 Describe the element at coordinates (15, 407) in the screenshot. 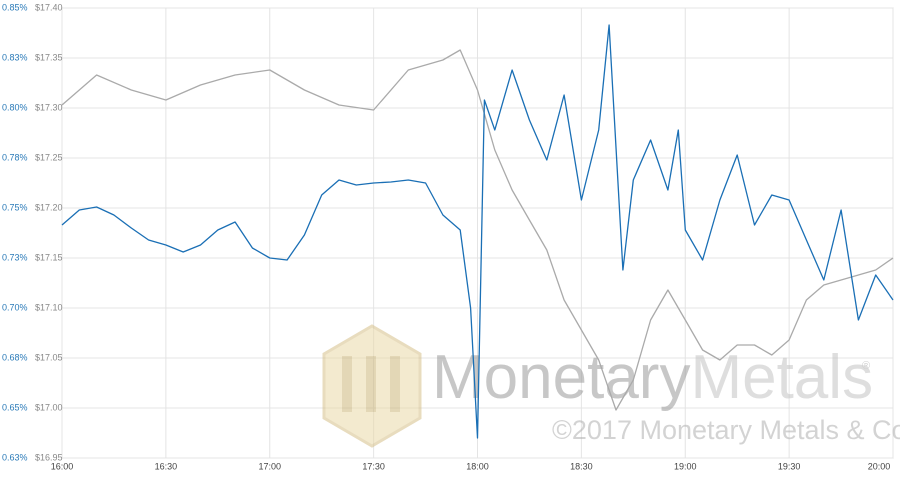

I see `y-tick-label: 0.65%` at that location.